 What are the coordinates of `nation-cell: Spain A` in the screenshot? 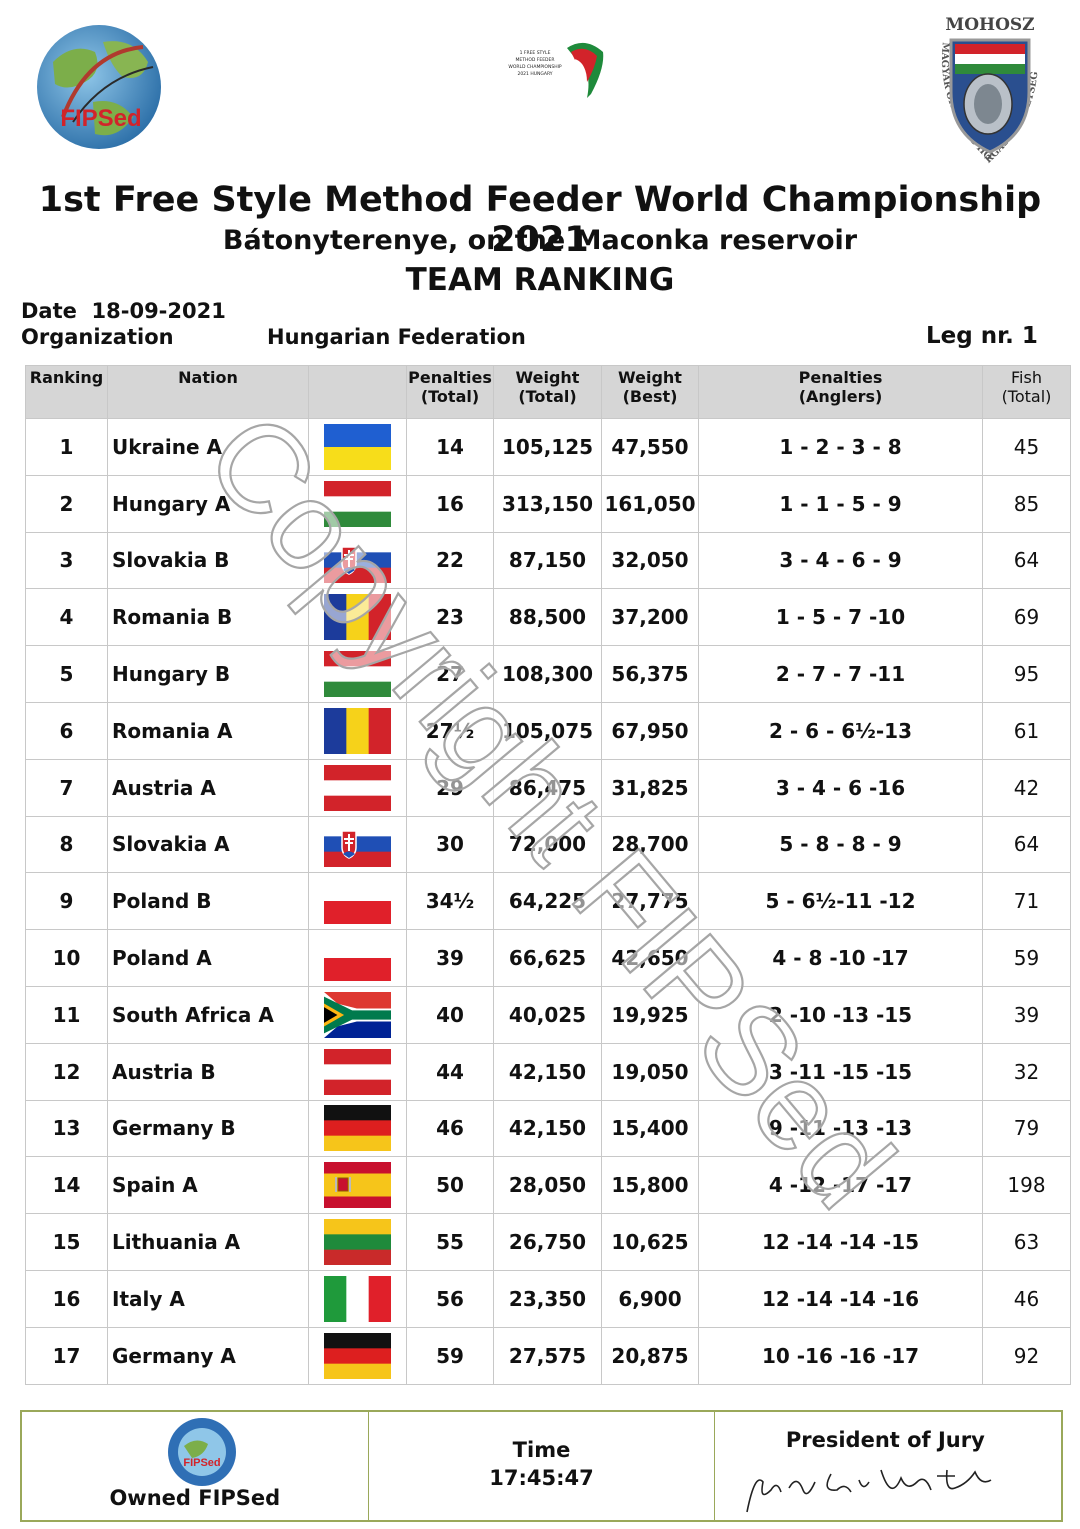 It's located at (208, 1185).